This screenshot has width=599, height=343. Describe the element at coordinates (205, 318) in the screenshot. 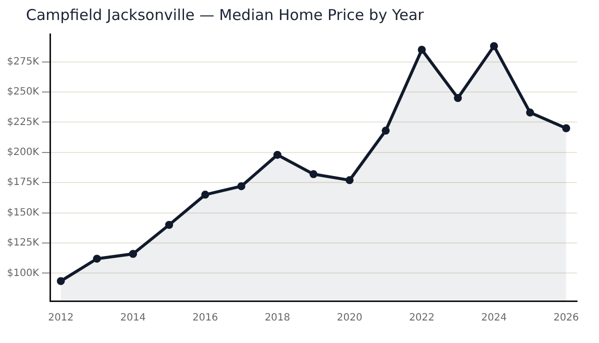

I see `x-tick-label: 2016` at that location.